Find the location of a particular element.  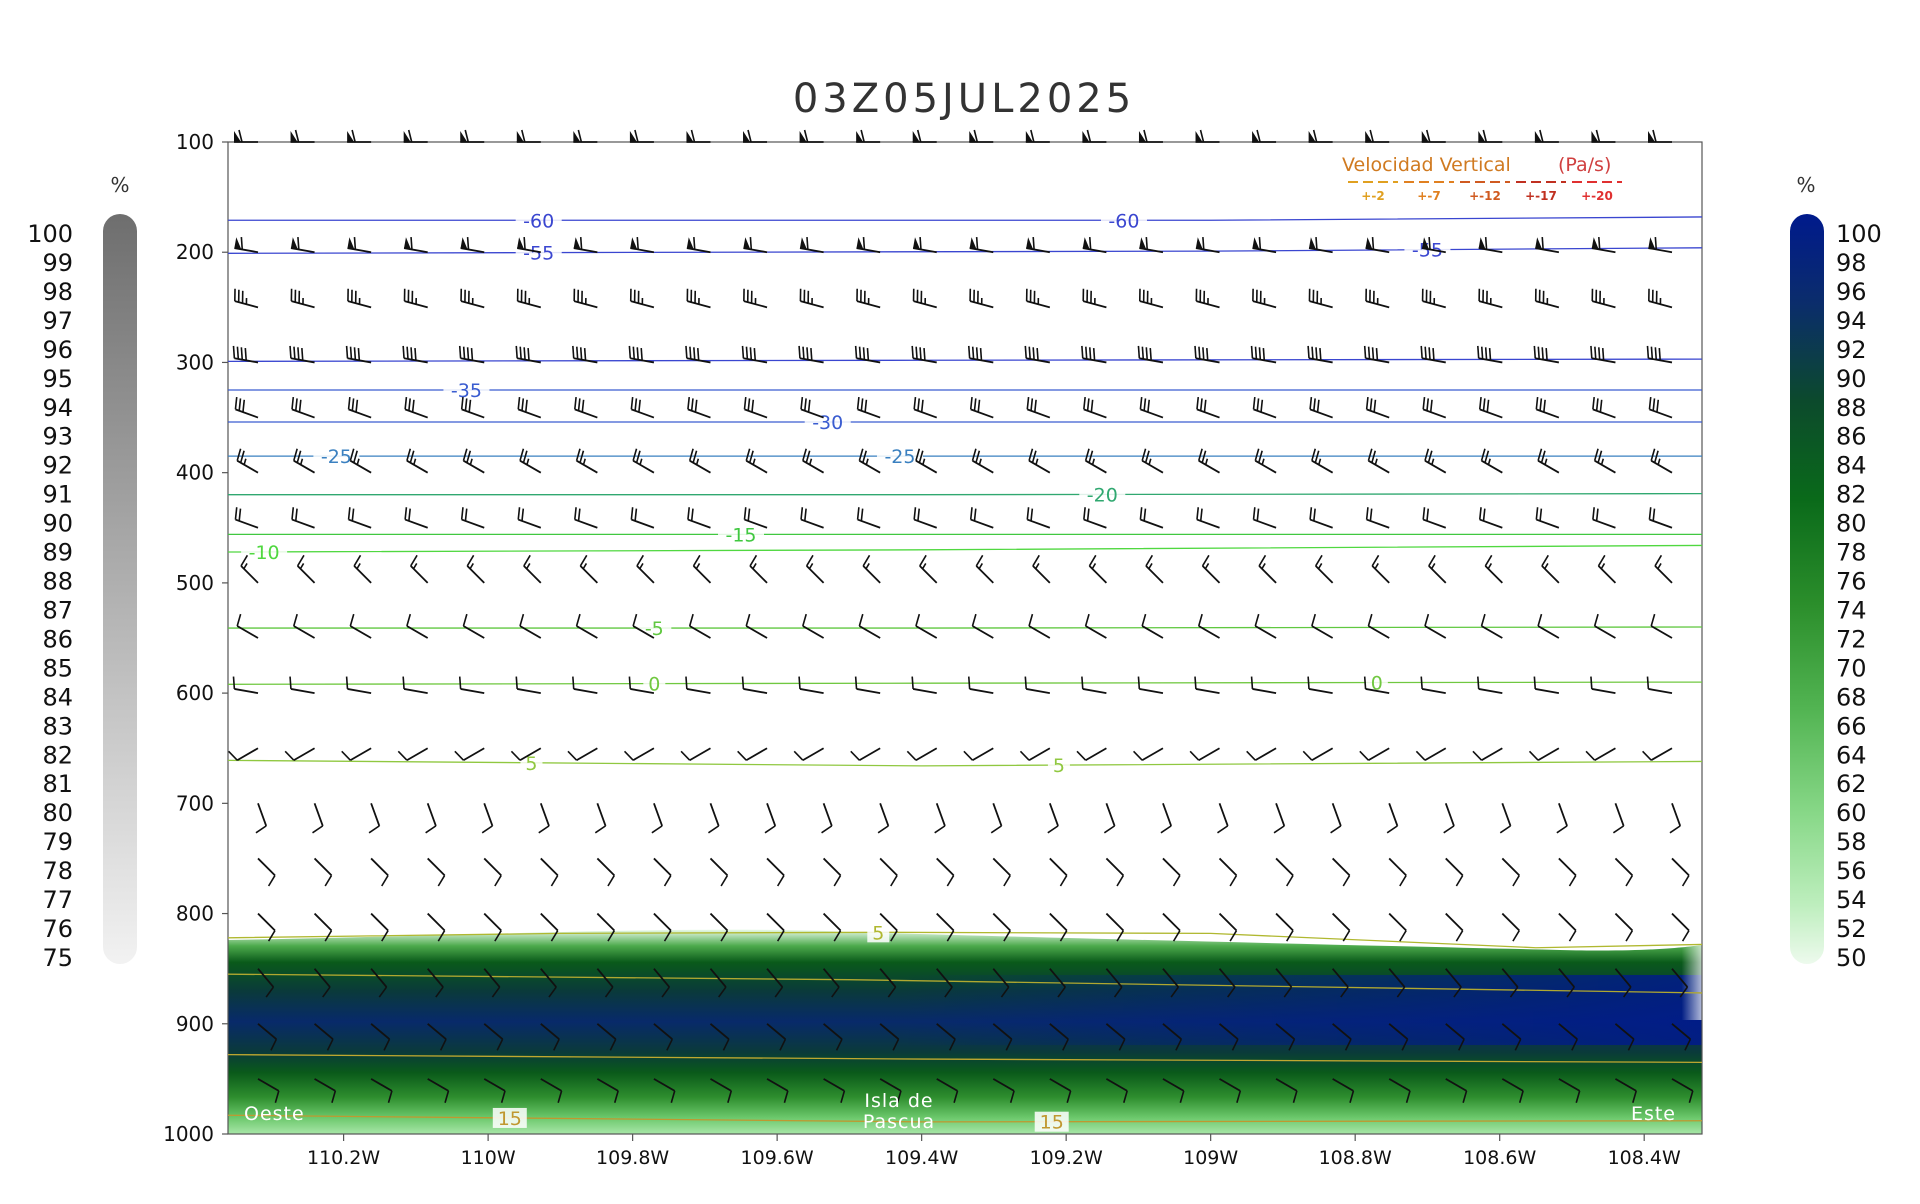

colorbar-label: 97 is located at coordinates (57, 321).